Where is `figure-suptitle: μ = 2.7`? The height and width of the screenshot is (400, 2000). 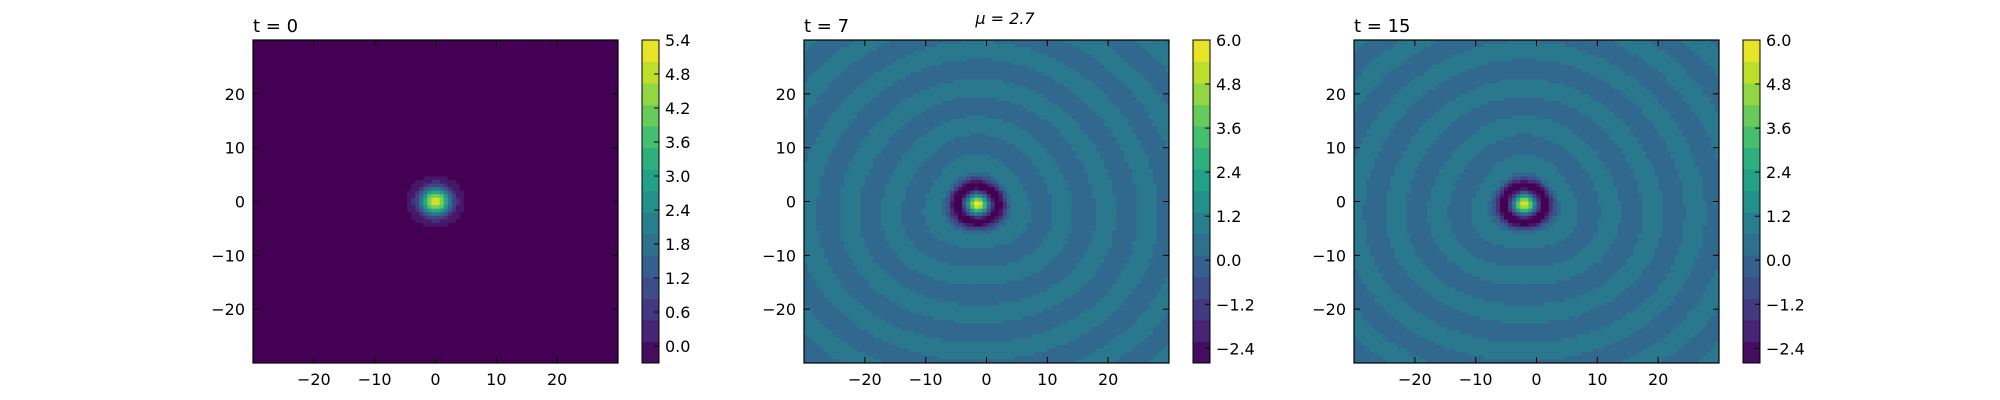 figure-suptitle: μ = 2.7 is located at coordinates (1004, 18).